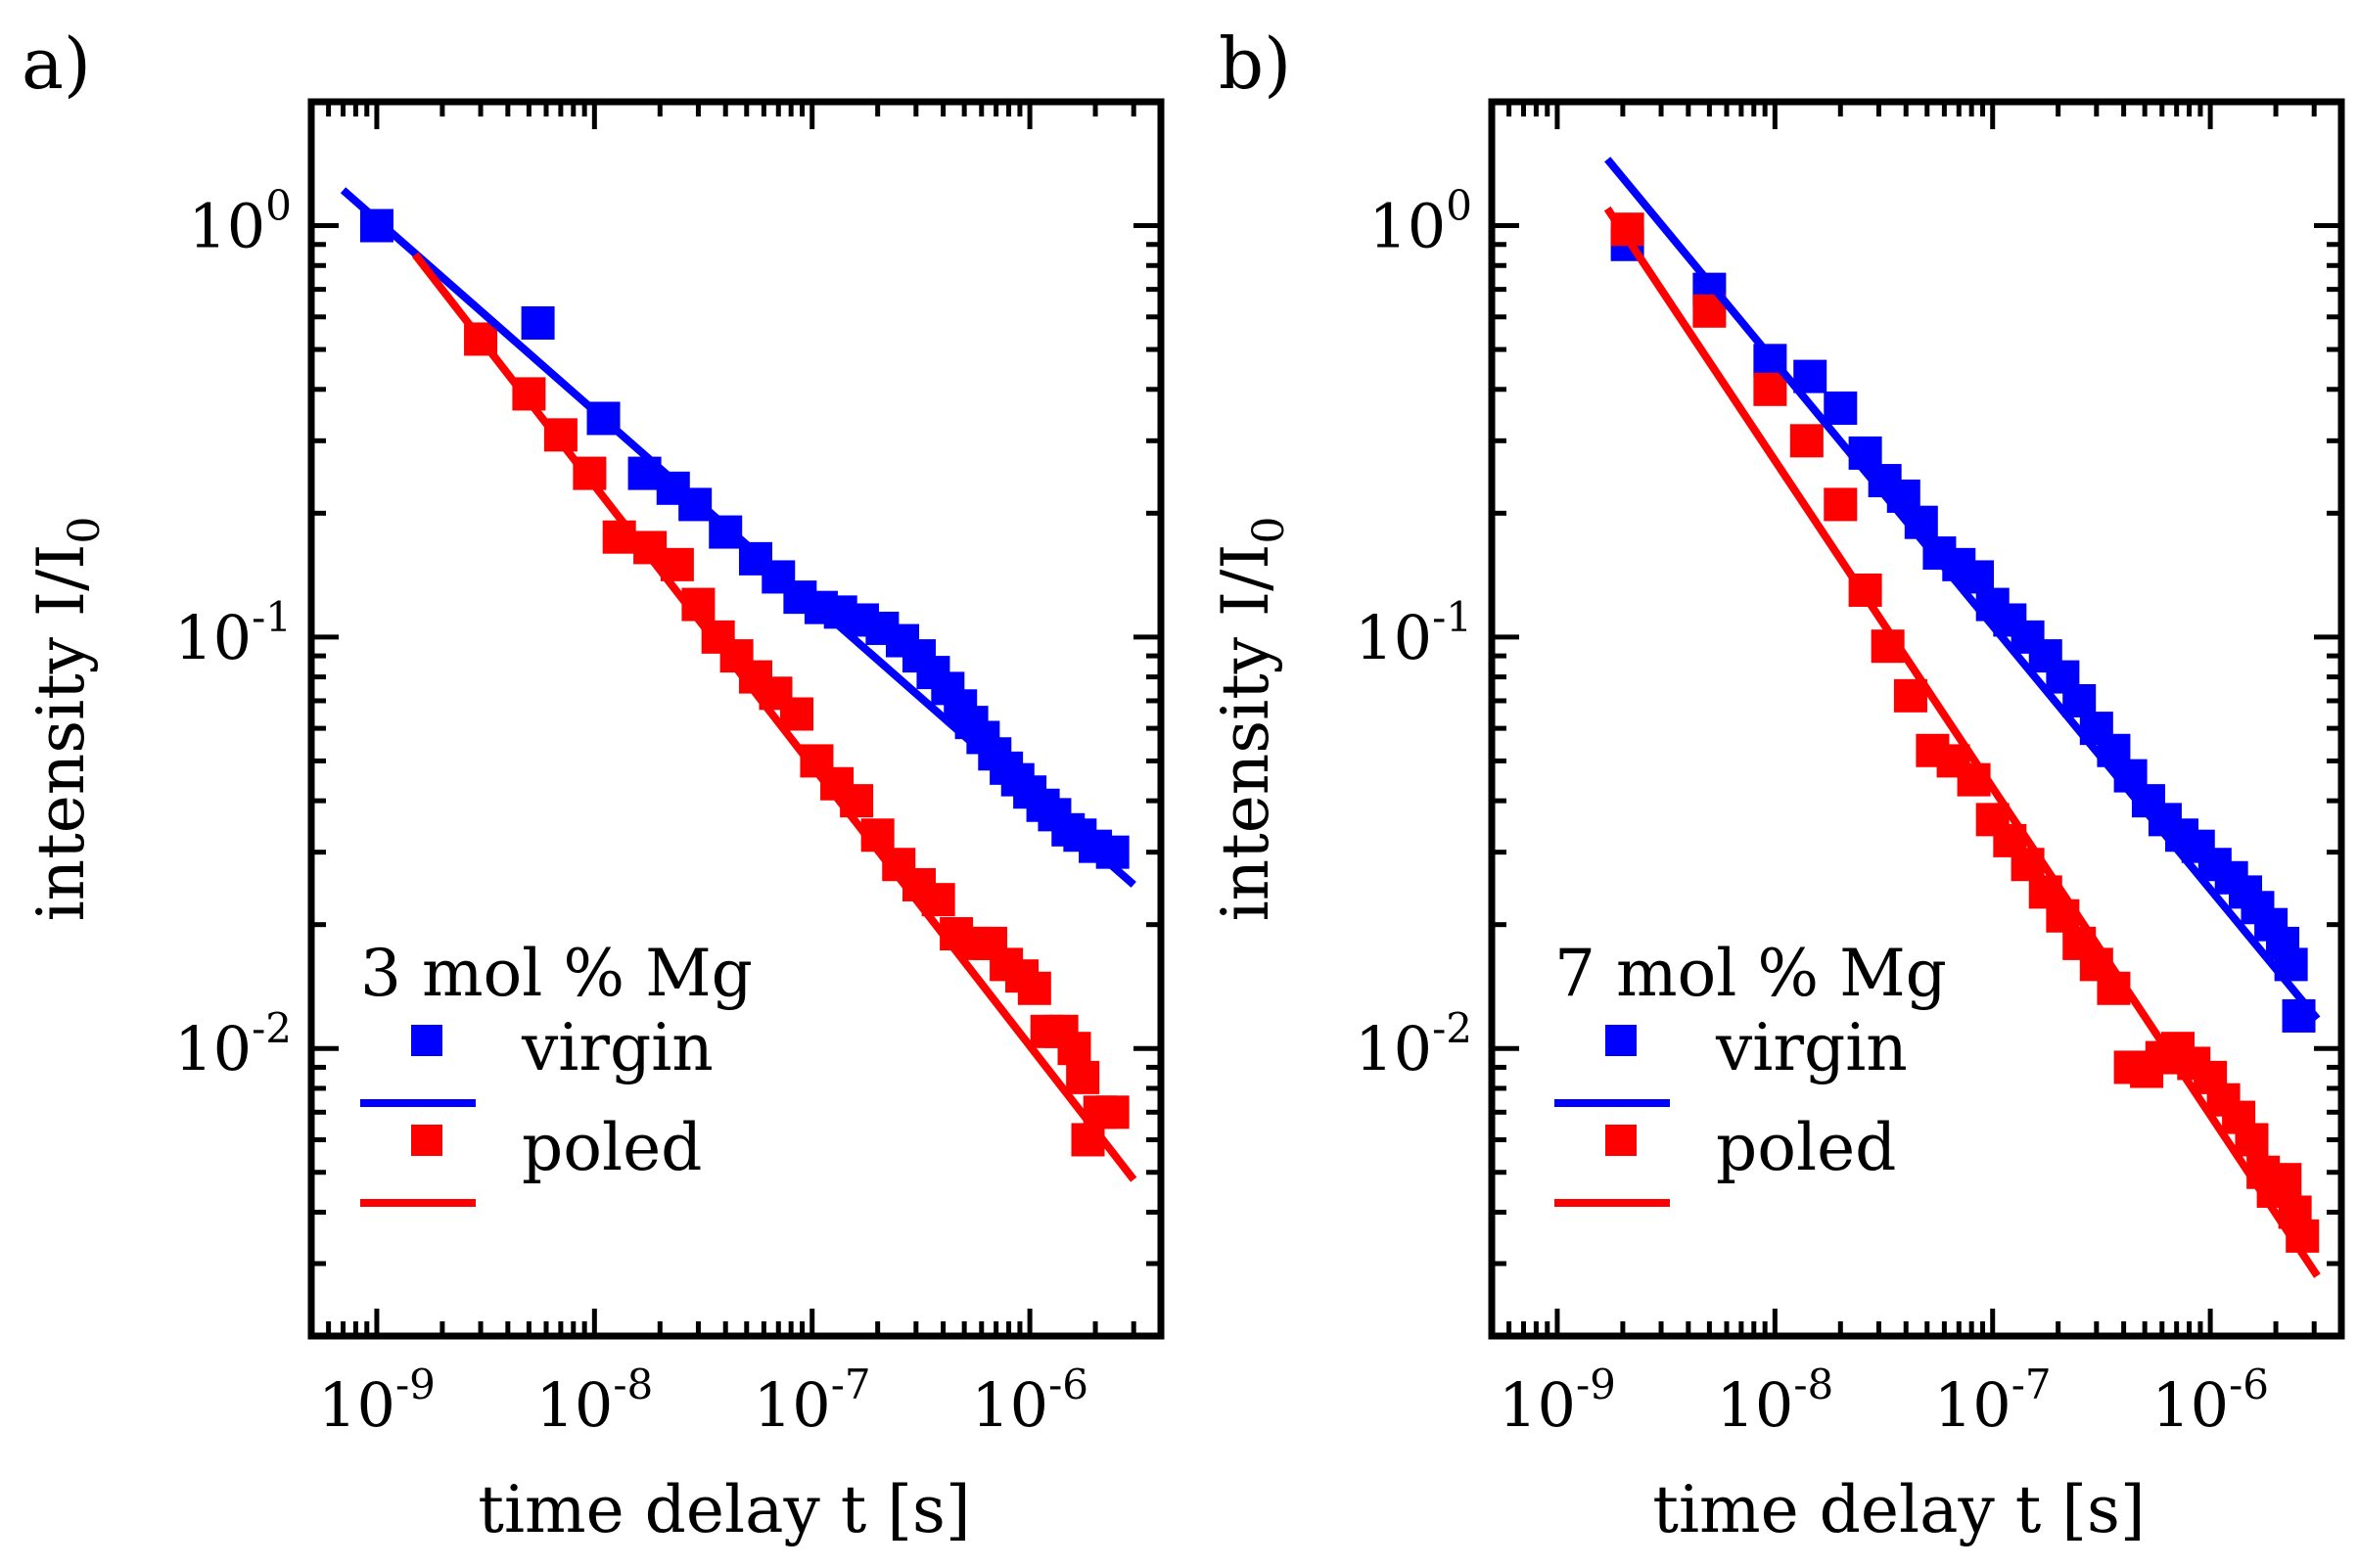 The width and height of the screenshot is (2358, 1568). Describe the element at coordinates (556, 973) in the screenshot. I see `legend-title: 3 mol % Mg` at that location.